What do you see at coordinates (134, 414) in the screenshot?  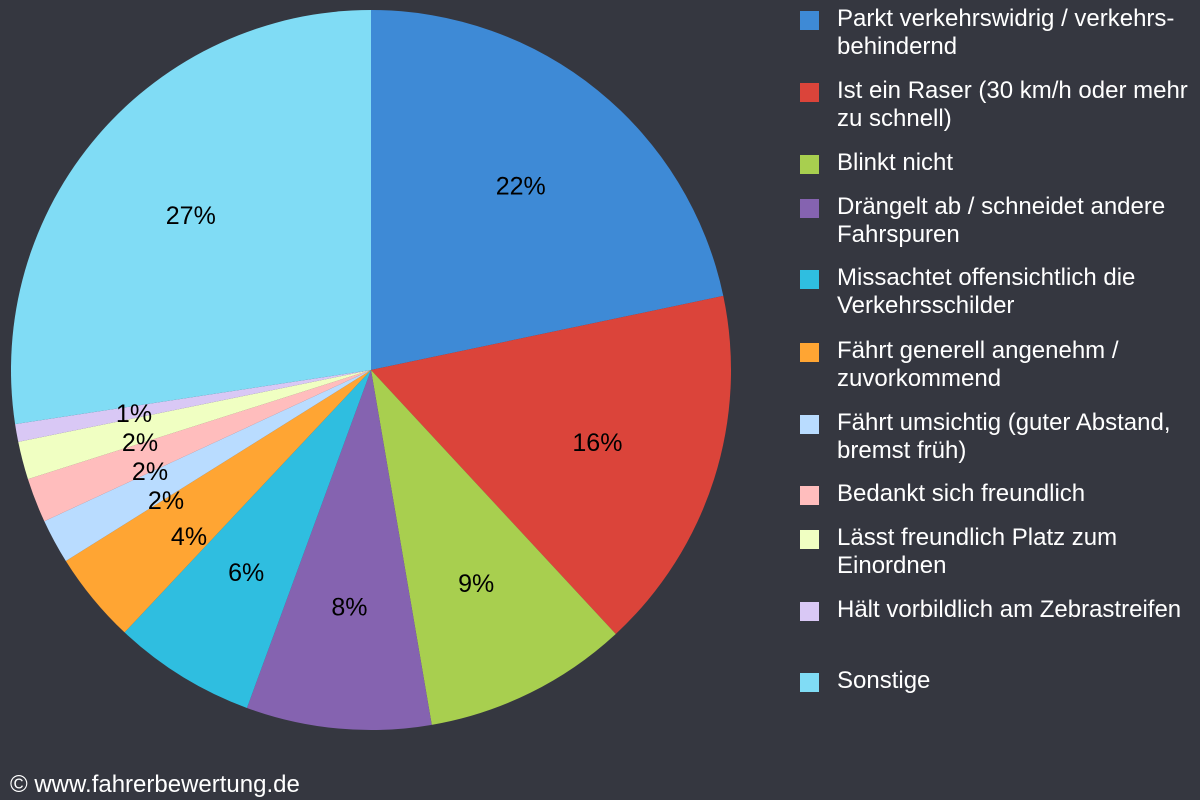 I see `slice-label: 1%` at bounding box center [134, 414].